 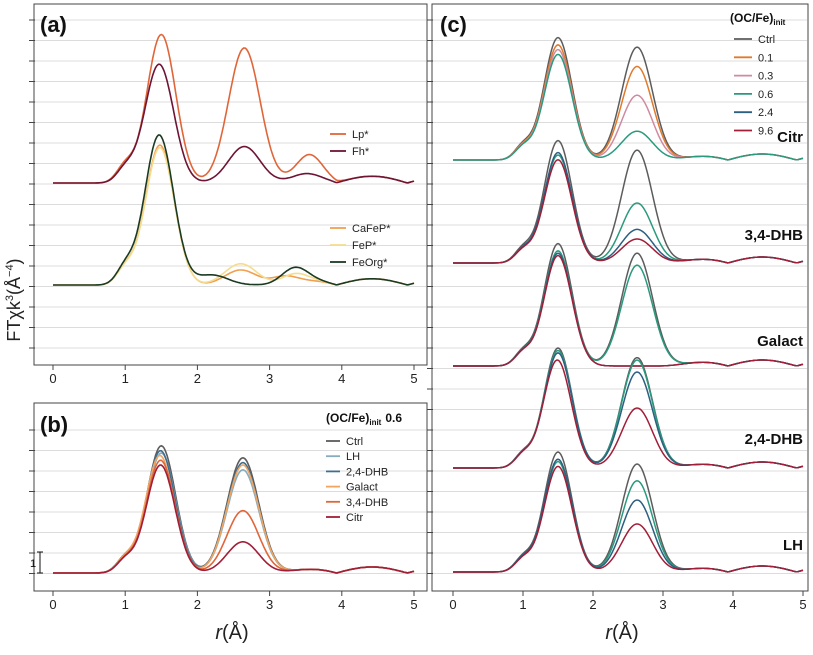 I want to click on x-label-unit-c: (Å), so click(x=625, y=632).